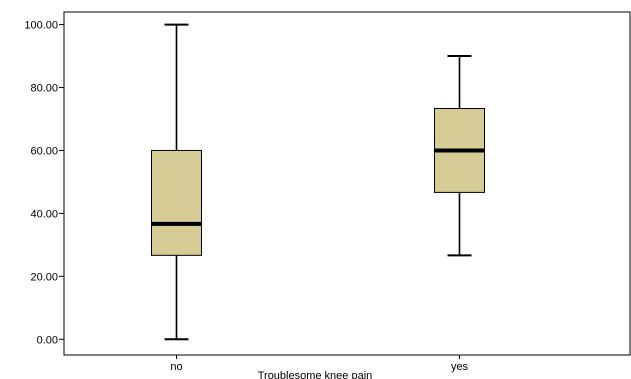 The width and height of the screenshot is (631, 379). Describe the element at coordinates (459, 156) in the screenshot. I see `box-yes` at that location.